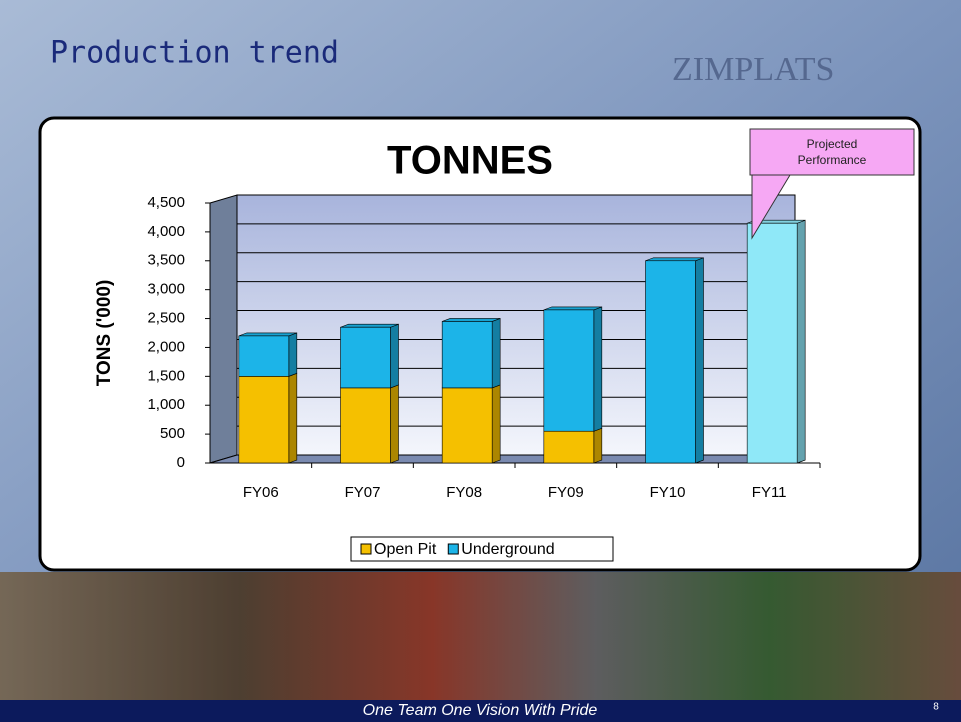  Describe the element at coordinates (194, 53) in the screenshot. I see `slide-title: Production trend` at that location.